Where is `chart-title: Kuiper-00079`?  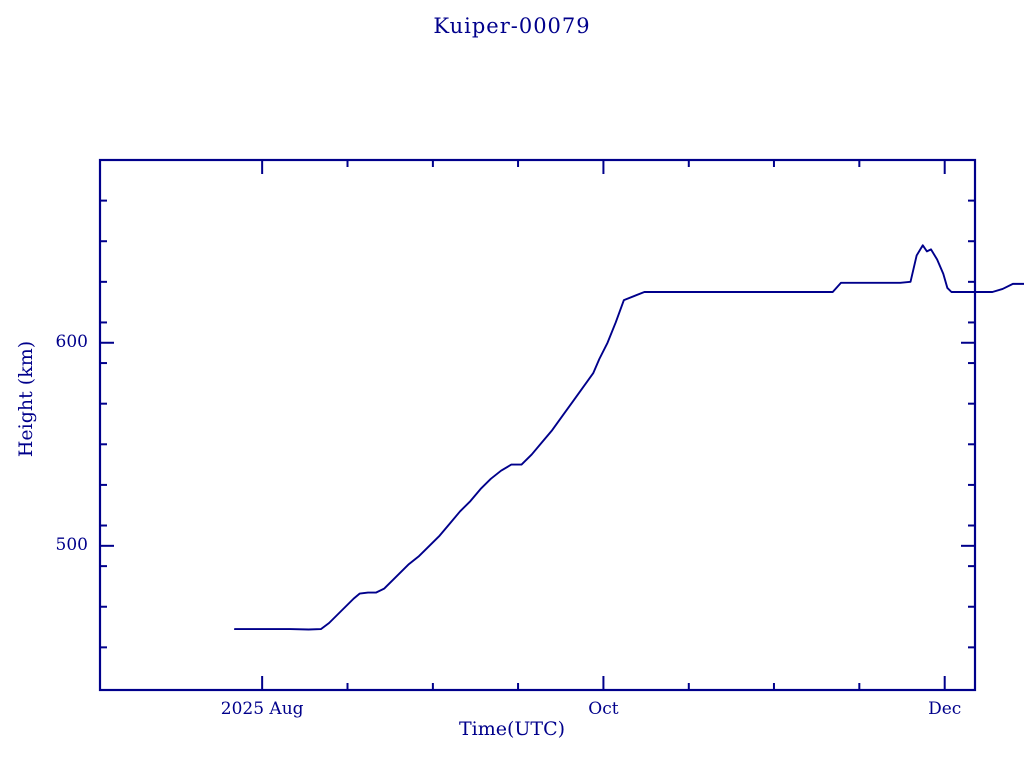 chart-title: Kuiper-00079 is located at coordinates (512, 26).